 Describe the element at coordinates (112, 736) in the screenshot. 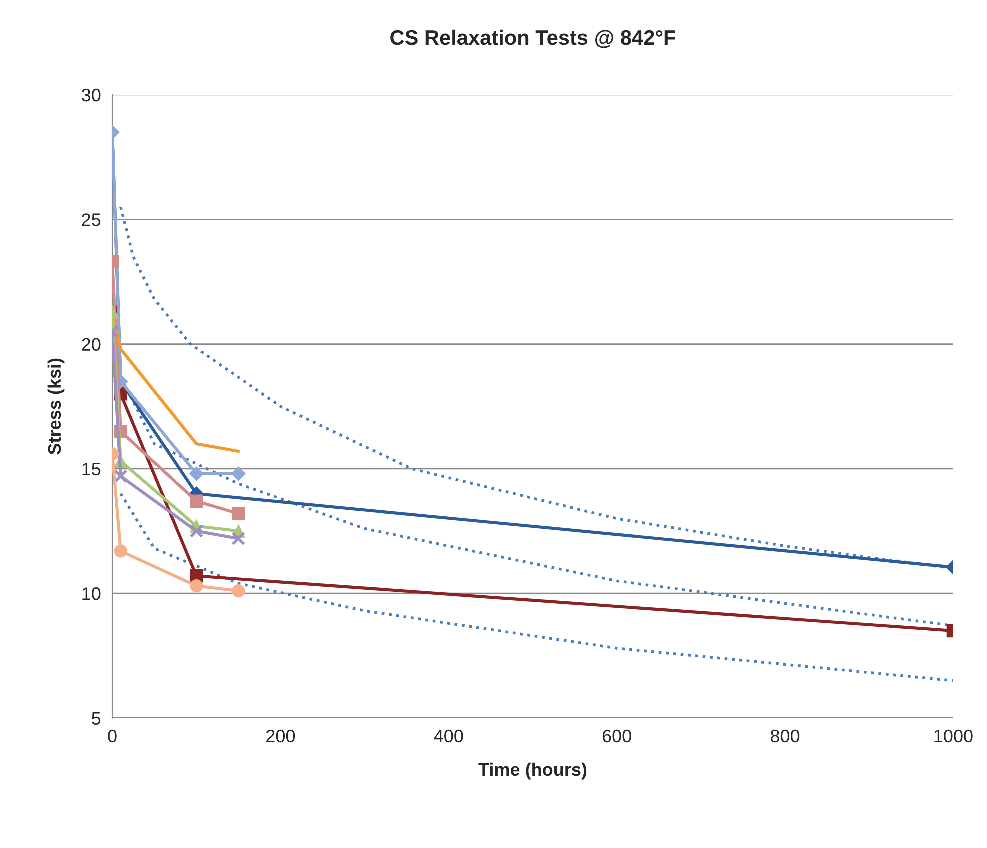

I see `x-tick-label: 0` at that location.